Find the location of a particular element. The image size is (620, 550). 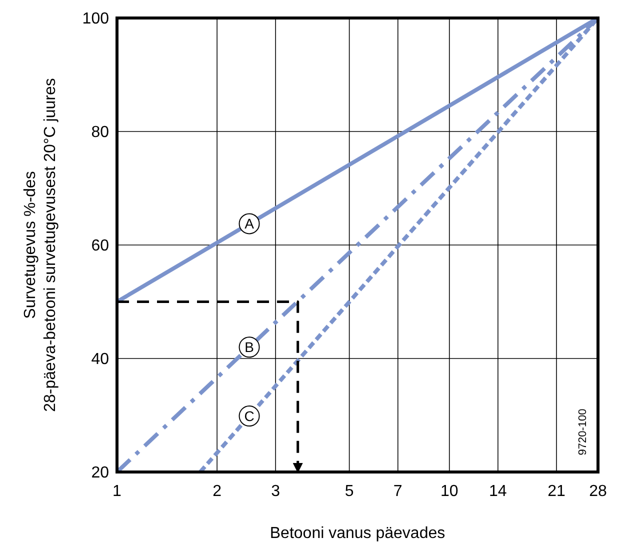

y-tick-label: 40 is located at coordinates (100, 359).